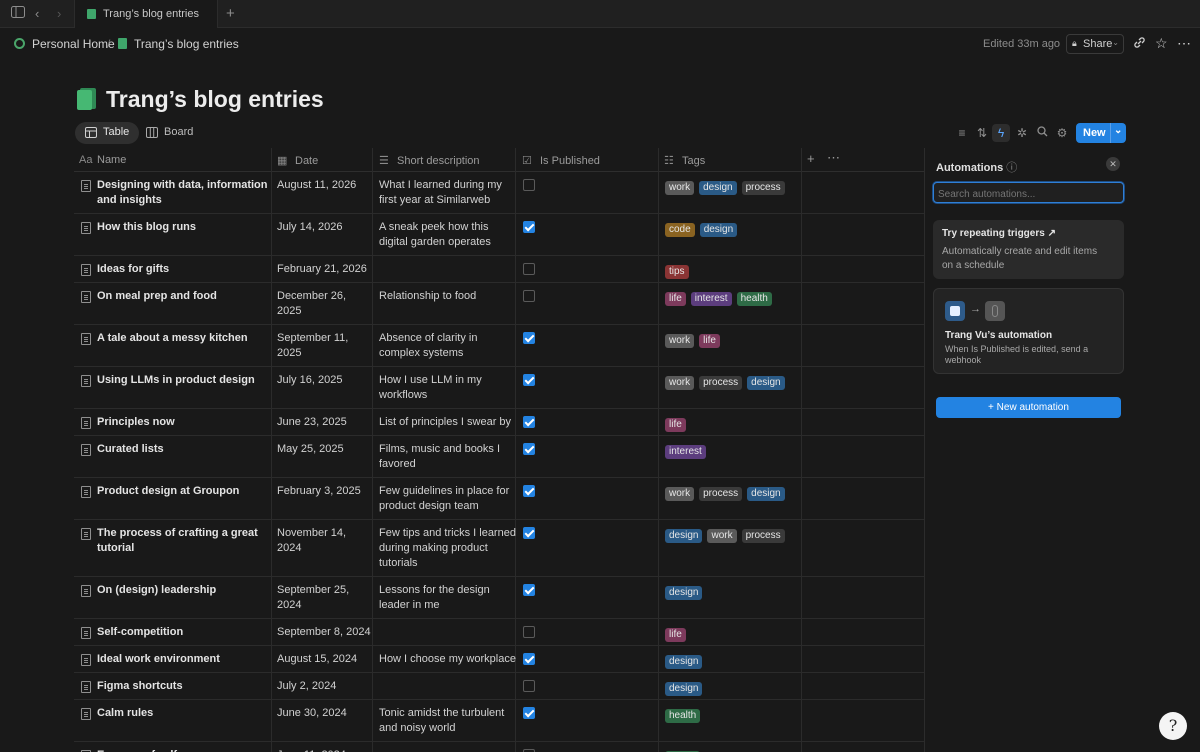  What do you see at coordinates (680, 494) in the screenshot?
I see `tag-badge: work` at bounding box center [680, 494].